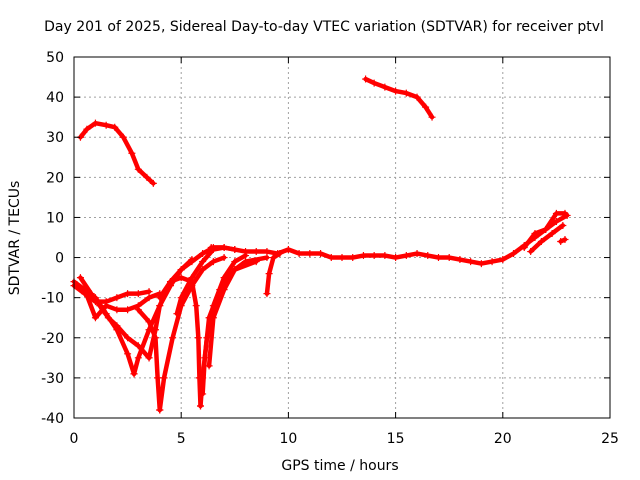 The height and width of the screenshot is (480, 640). I want to click on x-tick-label: 0, so click(74, 439).